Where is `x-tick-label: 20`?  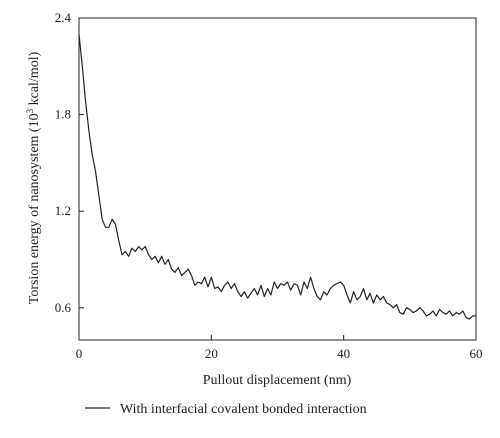
x-tick-label: 20 is located at coordinates (211, 353).